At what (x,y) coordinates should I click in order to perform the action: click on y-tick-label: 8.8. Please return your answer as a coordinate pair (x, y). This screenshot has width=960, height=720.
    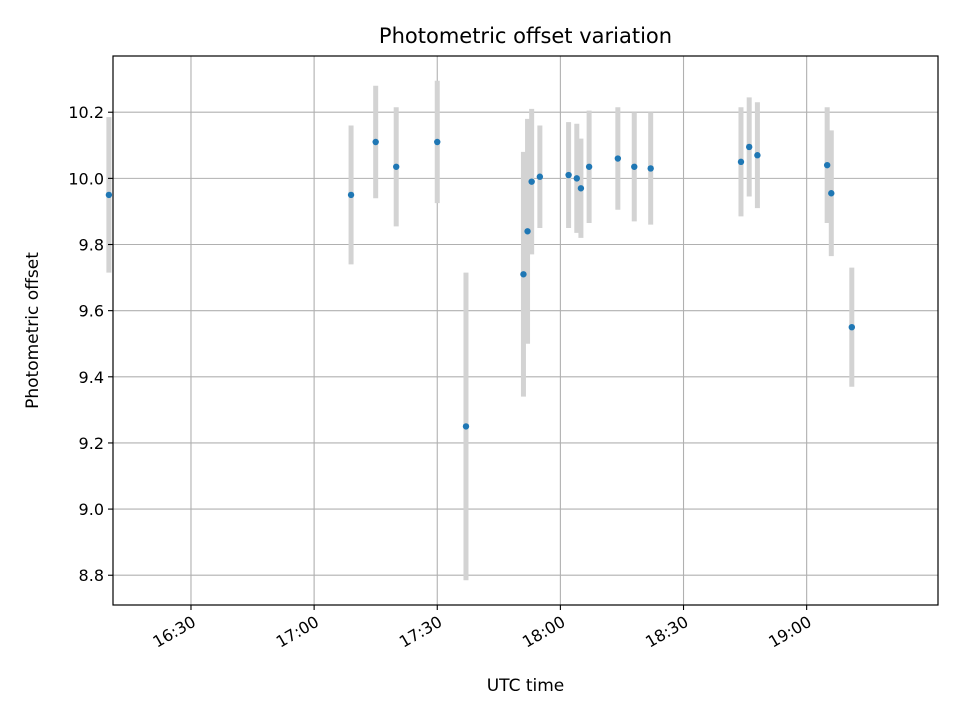
    Looking at the image, I should click on (91, 575).